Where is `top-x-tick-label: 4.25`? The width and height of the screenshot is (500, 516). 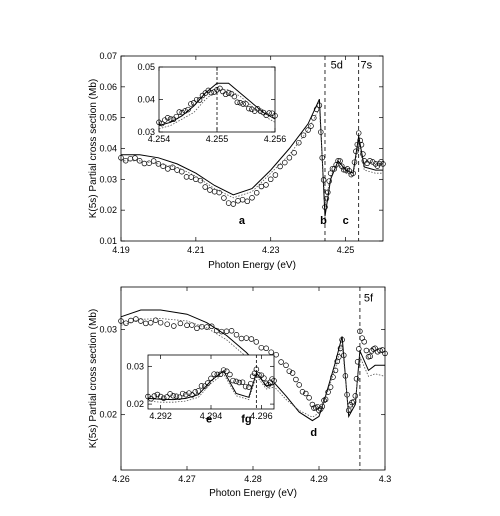
top-x-tick-label: 4.25 is located at coordinates (346, 250).